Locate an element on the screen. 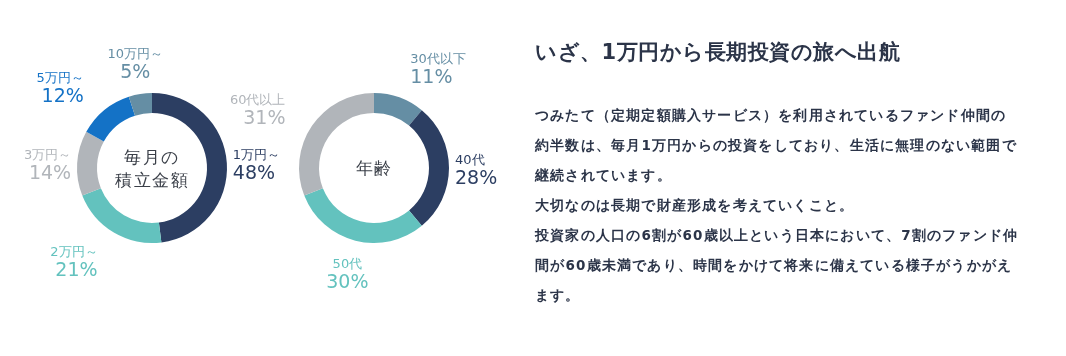  slice-label: 3万円～ is located at coordinates (47, 154).